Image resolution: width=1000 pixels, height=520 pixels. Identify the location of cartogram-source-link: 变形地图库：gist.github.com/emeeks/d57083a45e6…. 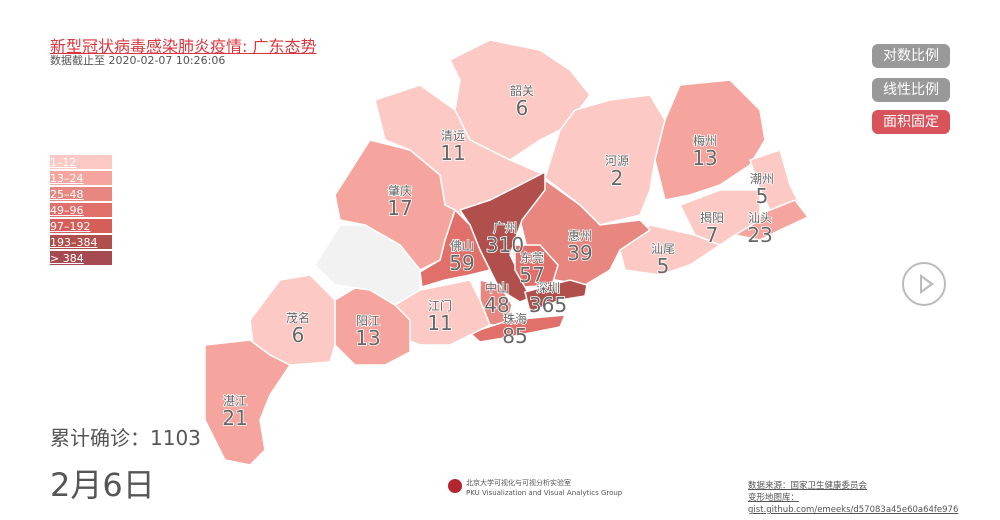
(853, 504).